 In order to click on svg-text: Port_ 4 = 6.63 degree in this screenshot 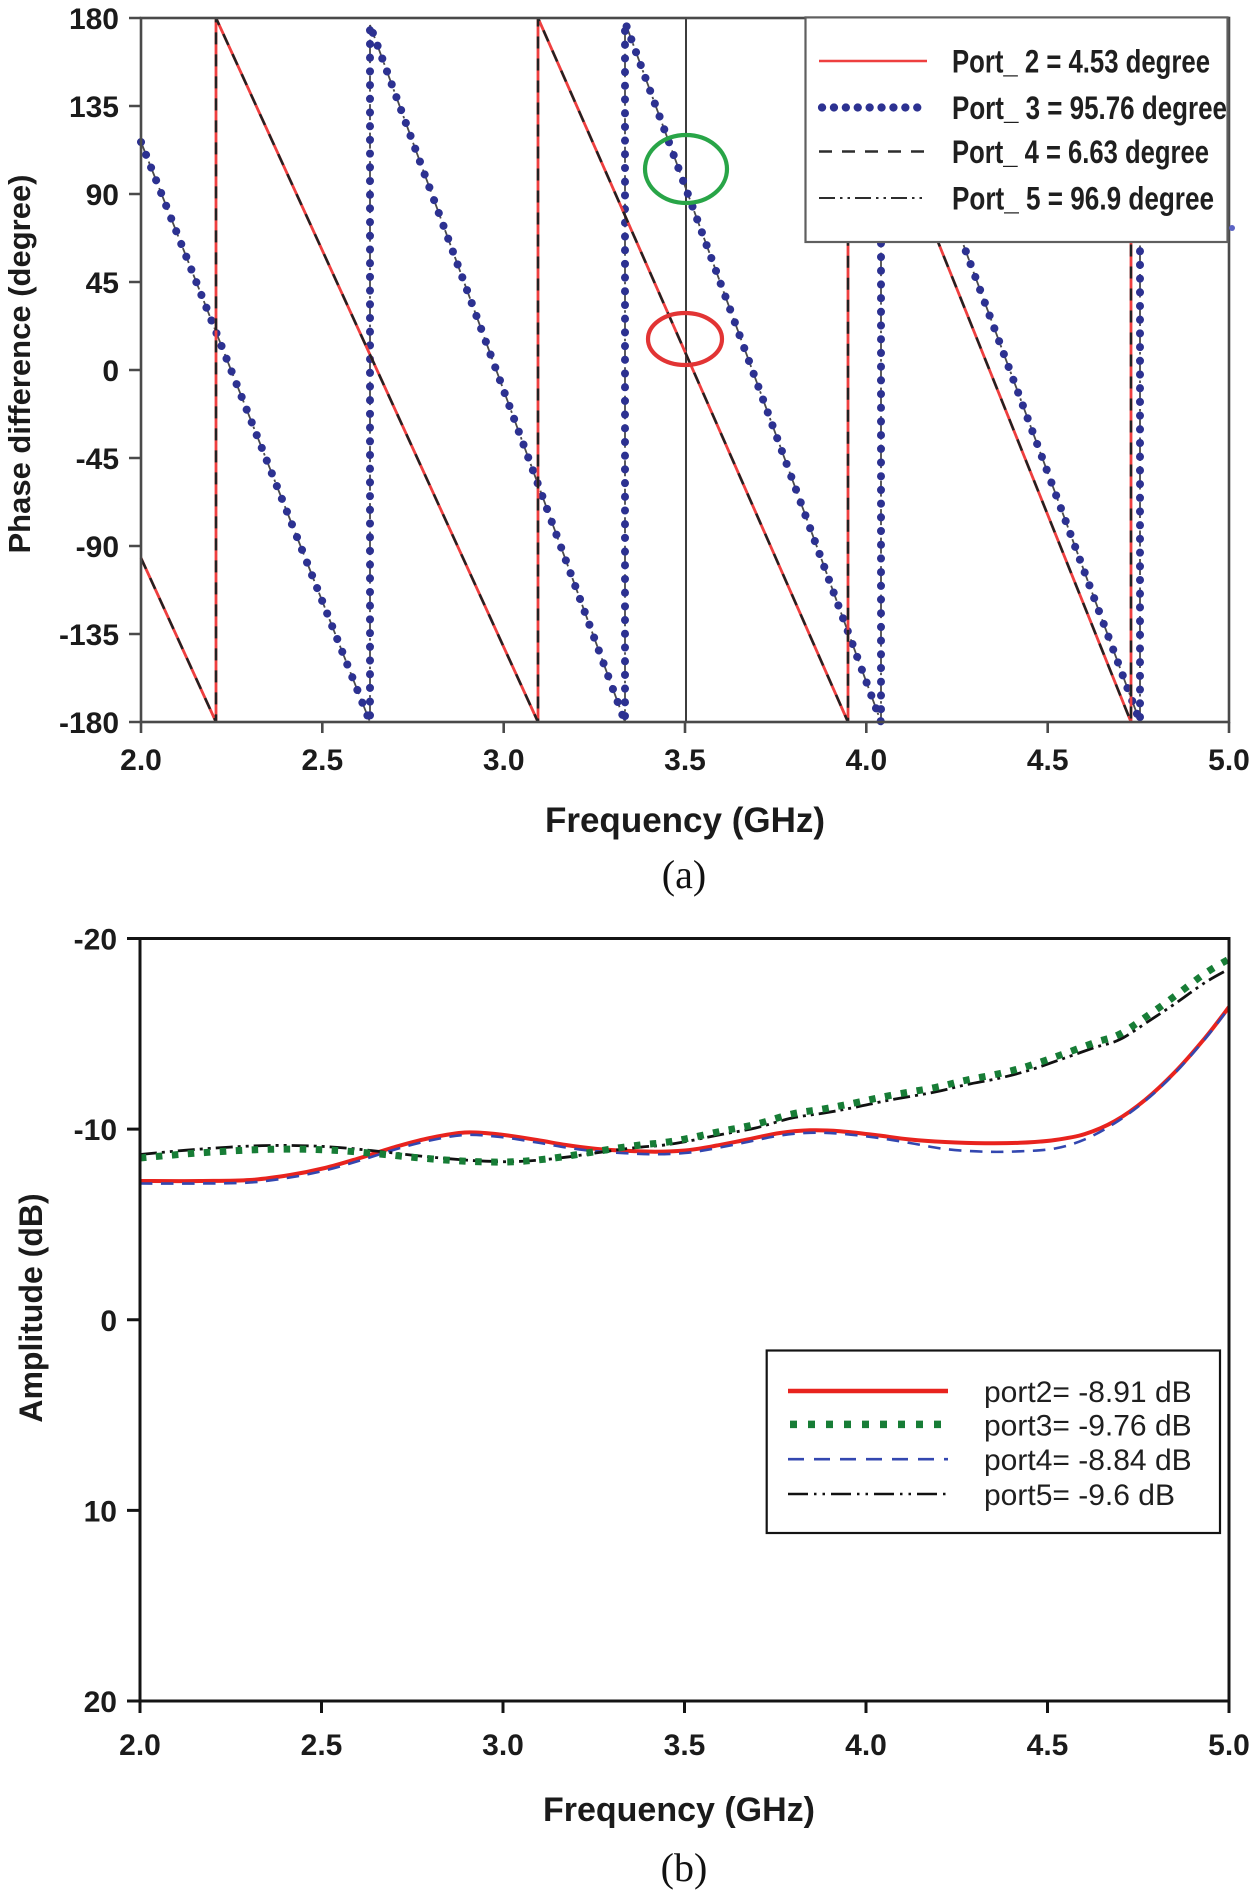, I will do `click(1080, 152)`.